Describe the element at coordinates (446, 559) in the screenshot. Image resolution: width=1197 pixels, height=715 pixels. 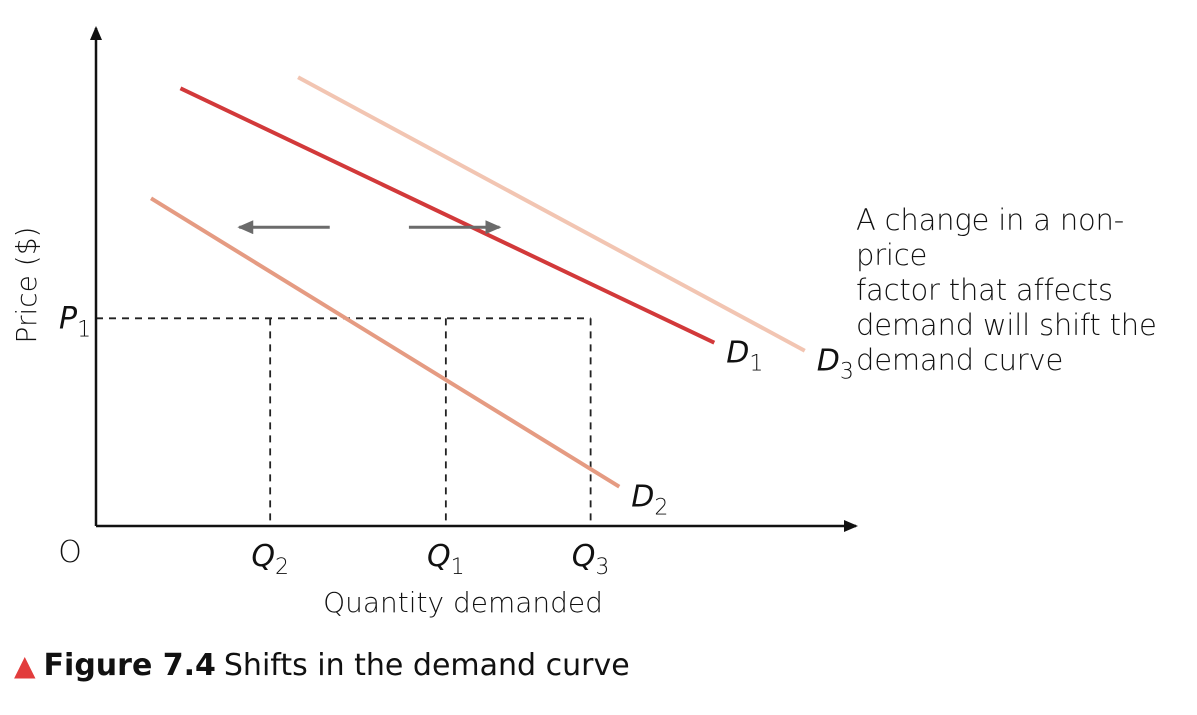
I see `quantity-label-q1: Q1` at that location.